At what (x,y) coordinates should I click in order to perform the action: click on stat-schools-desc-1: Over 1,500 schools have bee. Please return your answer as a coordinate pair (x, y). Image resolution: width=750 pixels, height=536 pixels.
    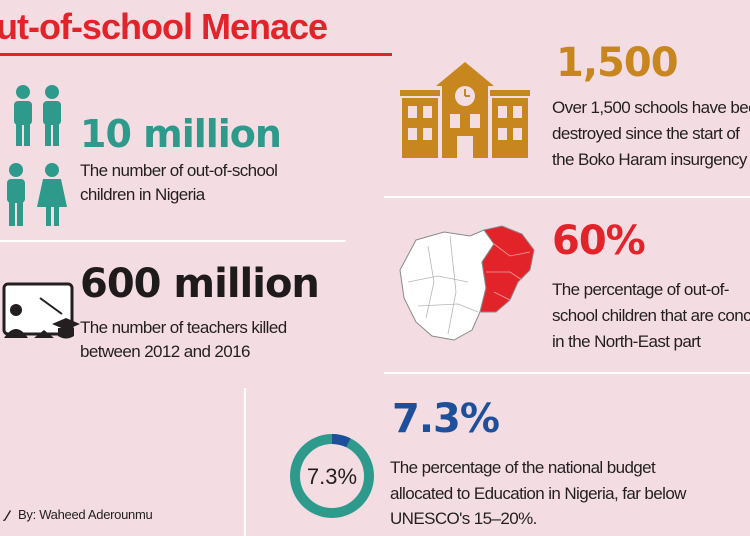
    Looking at the image, I should click on (651, 107).